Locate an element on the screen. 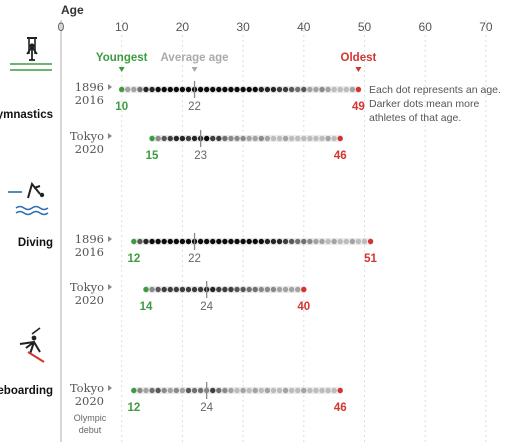  x-tick-label: 60 is located at coordinates (426, 27).